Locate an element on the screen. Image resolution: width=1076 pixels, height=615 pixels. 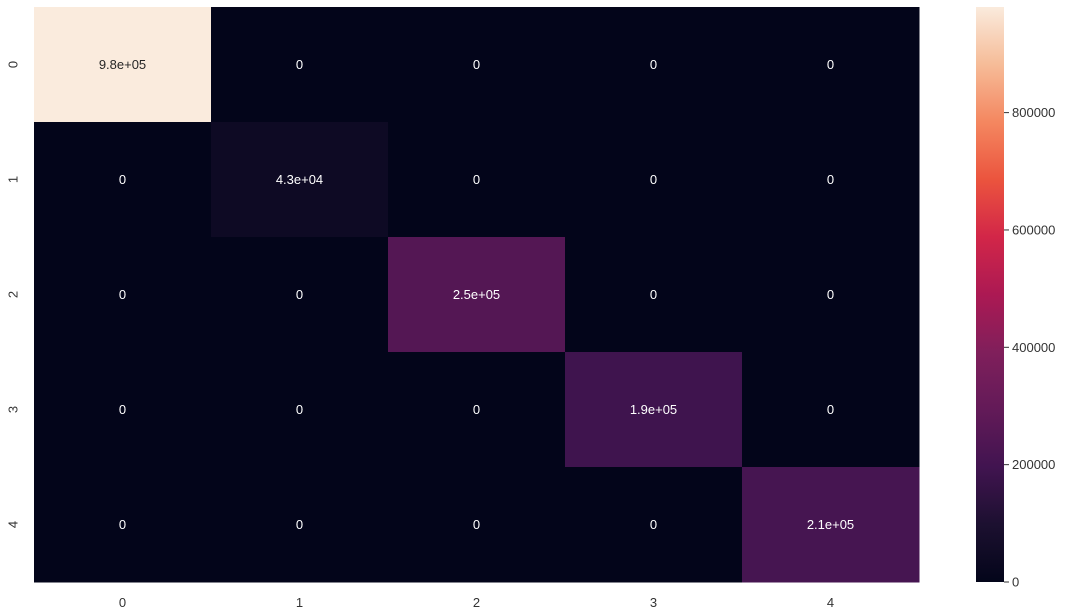
colorbar-gradient is located at coordinates (990, 294).